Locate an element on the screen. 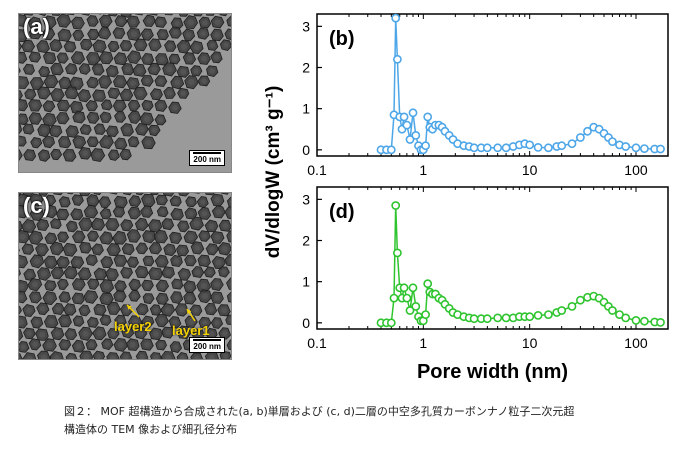  tem-image-c: (c) layer2 layer1 200 nm is located at coordinates (125, 276).